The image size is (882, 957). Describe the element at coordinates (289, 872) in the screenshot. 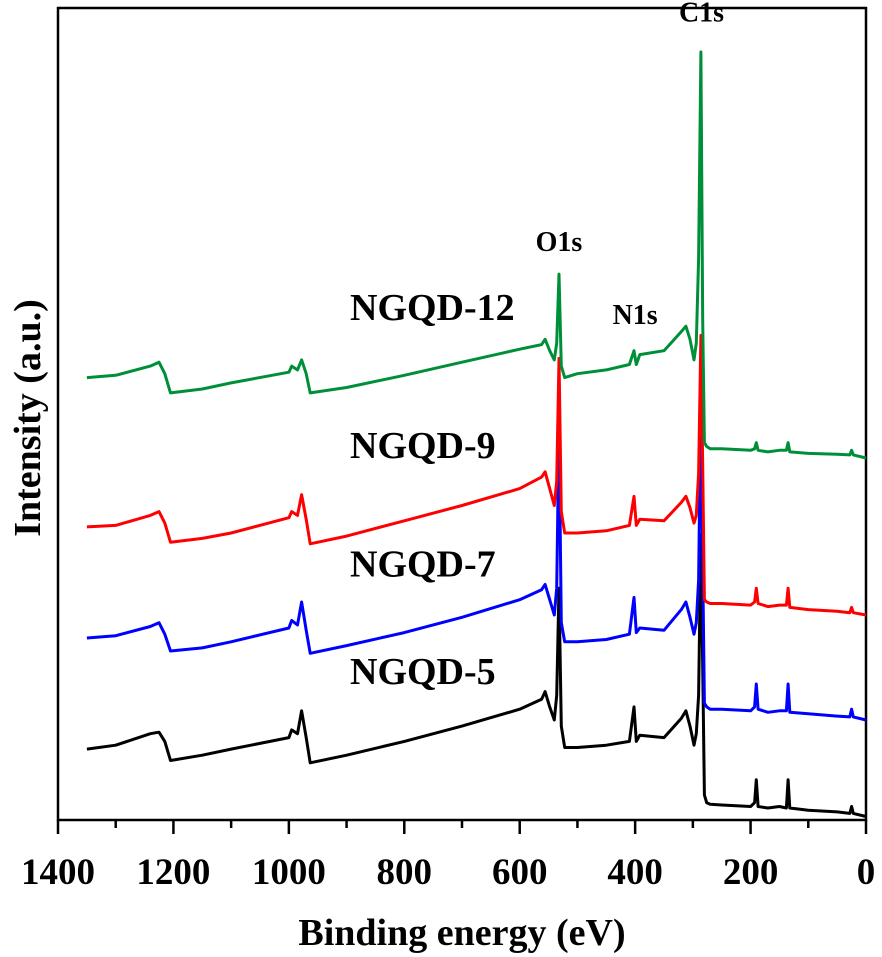

I see `x-tick-label: 1000` at that location.